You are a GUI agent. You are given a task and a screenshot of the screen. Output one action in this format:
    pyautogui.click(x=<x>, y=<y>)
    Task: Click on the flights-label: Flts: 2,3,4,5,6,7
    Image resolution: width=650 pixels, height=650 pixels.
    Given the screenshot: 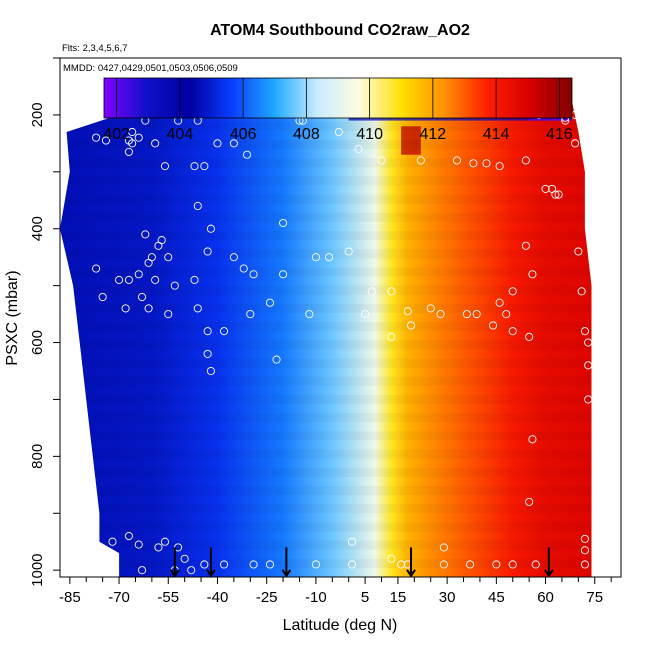 What is the action you would take?
    pyautogui.click(x=94, y=48)
    